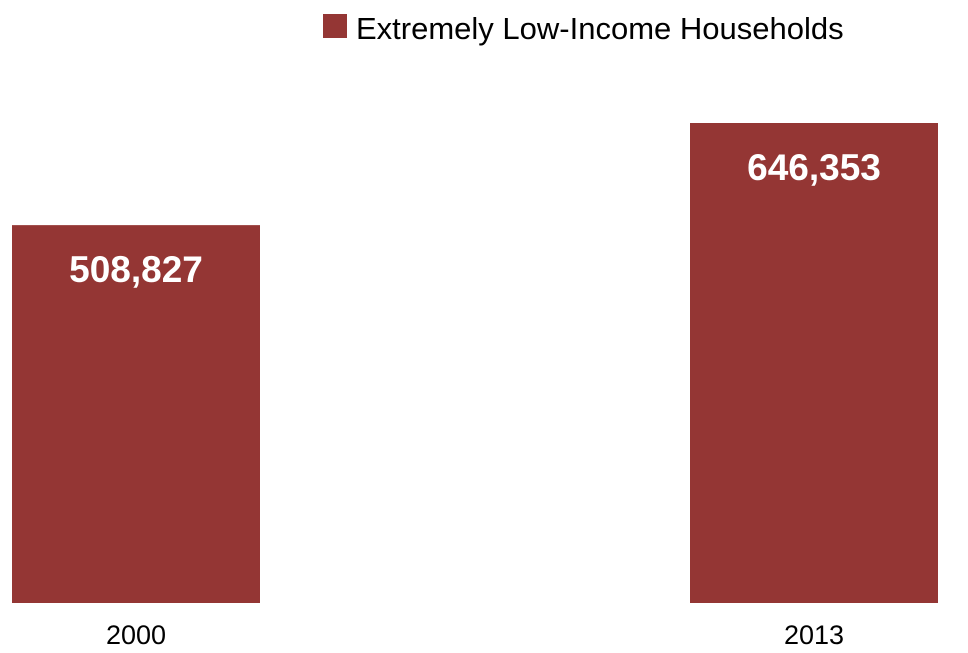 Image resolution: width=968 pixels, height=653 pixels. I want to click on x-axis-ticks: 2000 2013, so click(475, 635).